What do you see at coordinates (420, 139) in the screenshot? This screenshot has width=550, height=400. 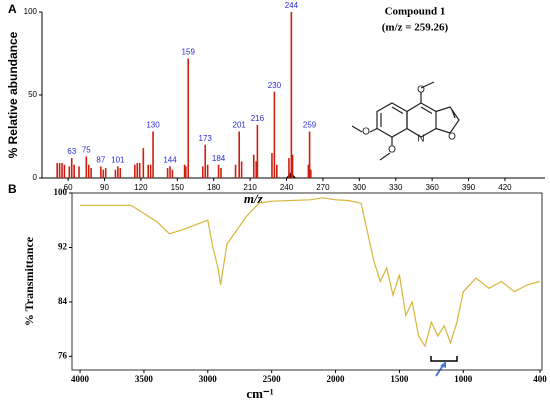 I see `atom-label: N` at bounding box center [420, 139].